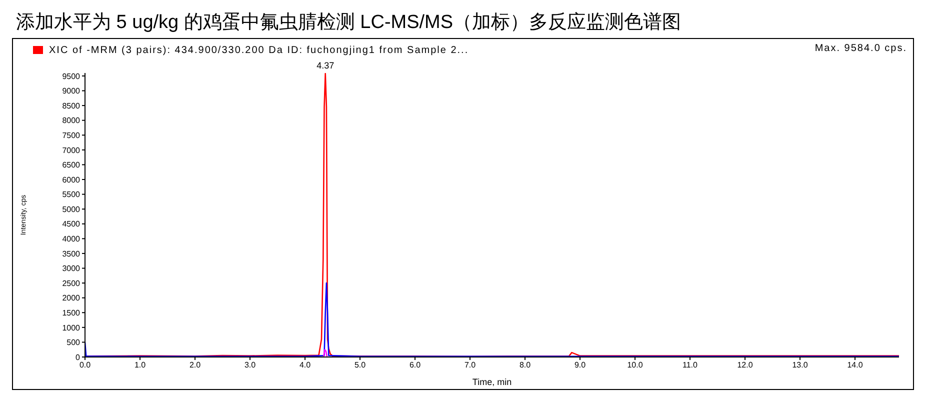  I want to click on text: Max. 9584.0 cps., so click(860, 48).